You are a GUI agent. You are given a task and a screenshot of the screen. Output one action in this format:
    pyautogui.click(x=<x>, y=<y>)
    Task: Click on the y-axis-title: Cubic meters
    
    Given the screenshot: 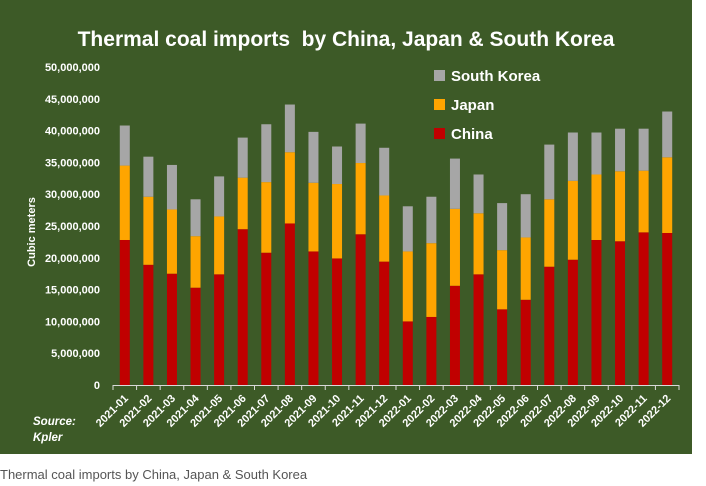 What is the action you would take?
    pyautogui.click(x=32, y=232)
    